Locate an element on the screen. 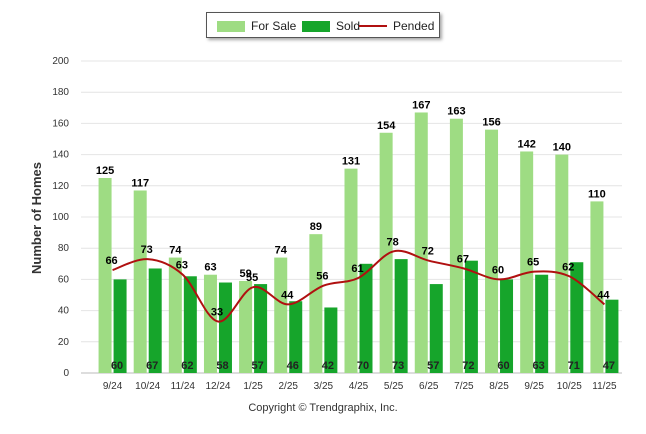  x-tick-label: 2/25 is located at coordinates (288, 386).